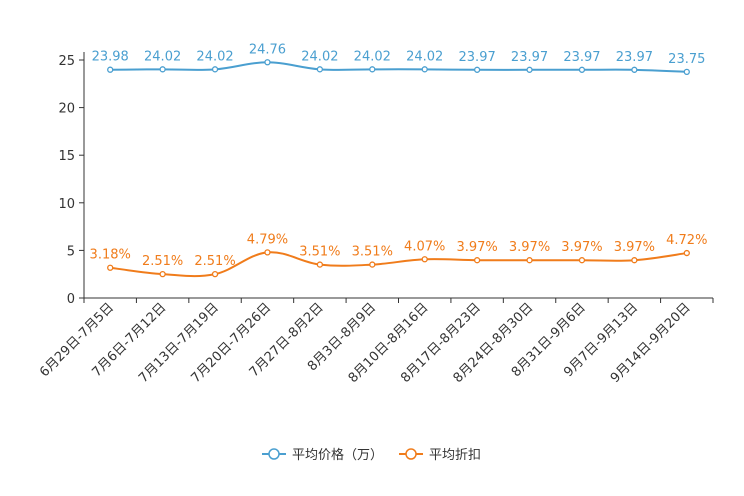  What do you see at coordinates (66, 61) in the screenshot?
I see `y-tick-label: 25` at bounding box center [66, 61].